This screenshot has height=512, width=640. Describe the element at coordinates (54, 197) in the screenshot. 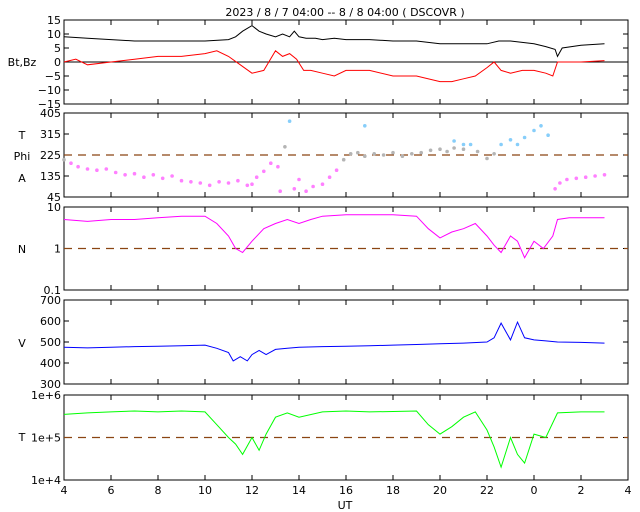

I see `y-tick-label: 45` at that location.